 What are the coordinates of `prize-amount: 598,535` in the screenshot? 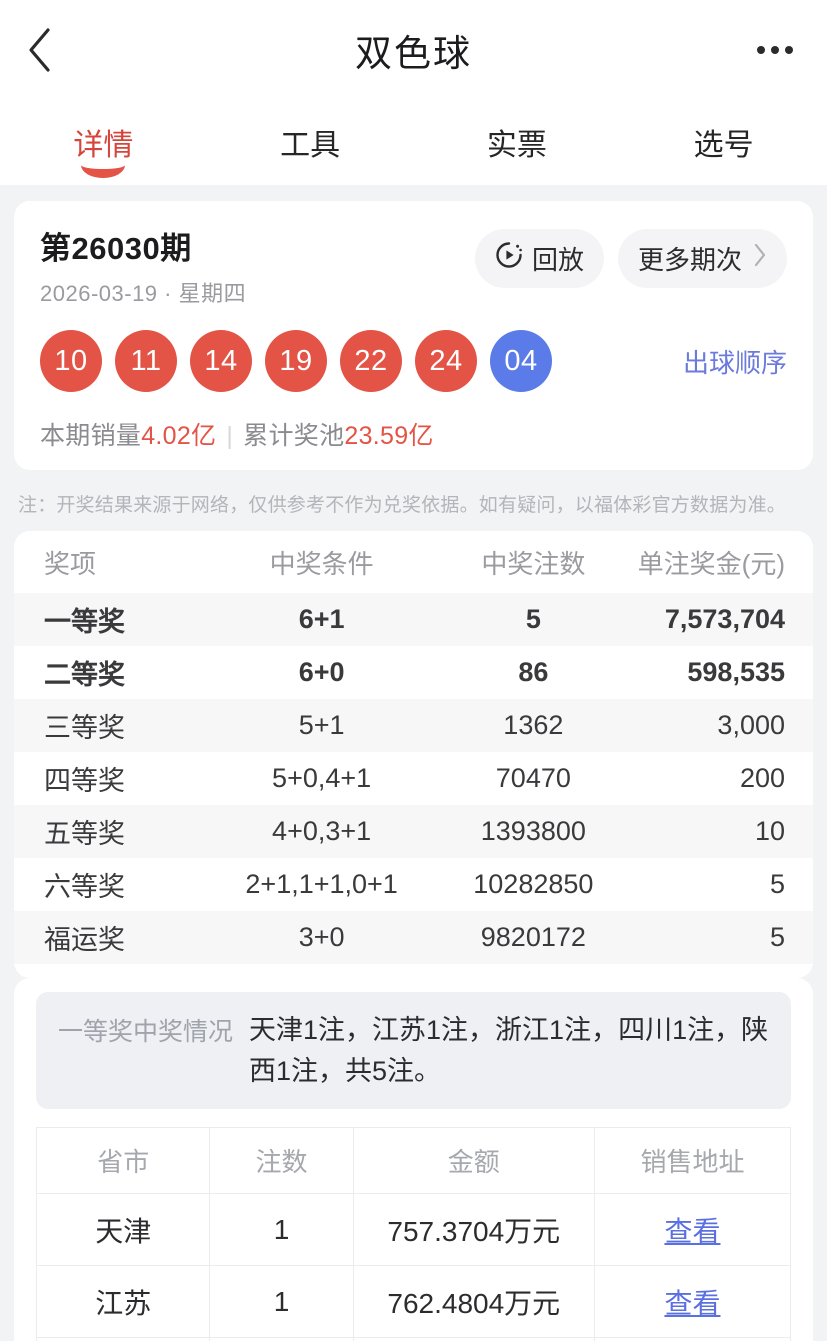 It's located at (736, 672).